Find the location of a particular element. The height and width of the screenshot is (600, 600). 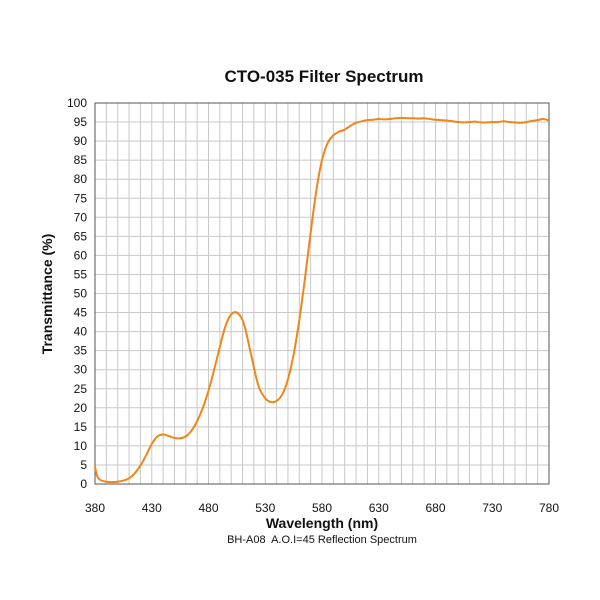

y-tick-label: 55 is located at coordinates (81, 274).